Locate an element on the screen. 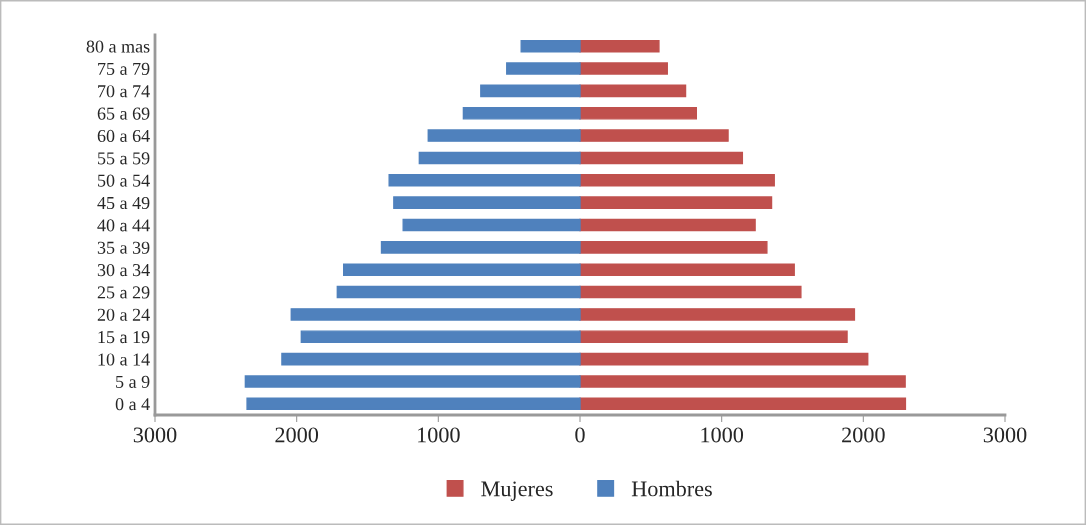 This screenshot has width=1086, height=525. y-tick-label: 25 a 29 is located at coordinates (123, 292).